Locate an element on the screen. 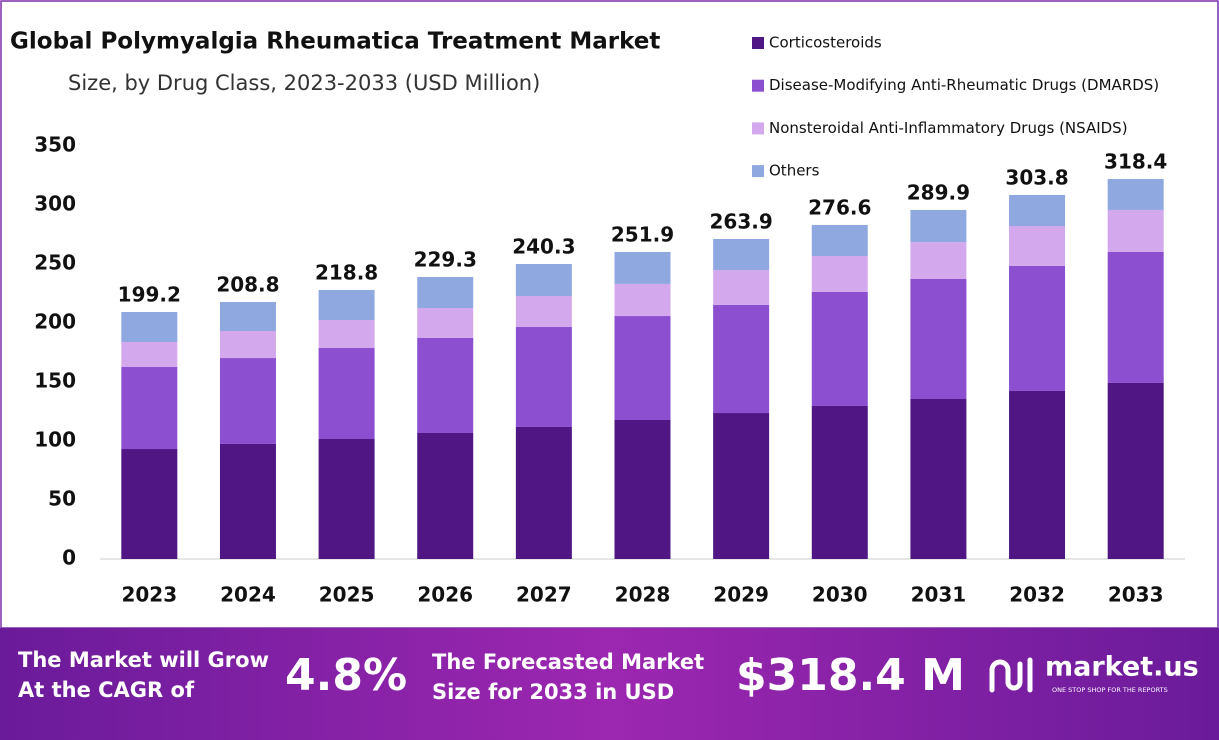  banner-text: Size for 2033 in USD is located at coordinates (553, 692).